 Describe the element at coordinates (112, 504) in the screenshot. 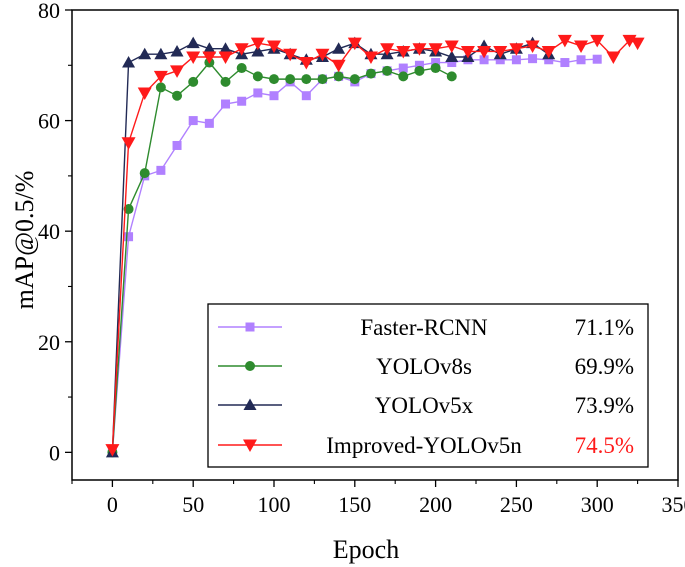

I see `x-tick-label: 0` at that location.